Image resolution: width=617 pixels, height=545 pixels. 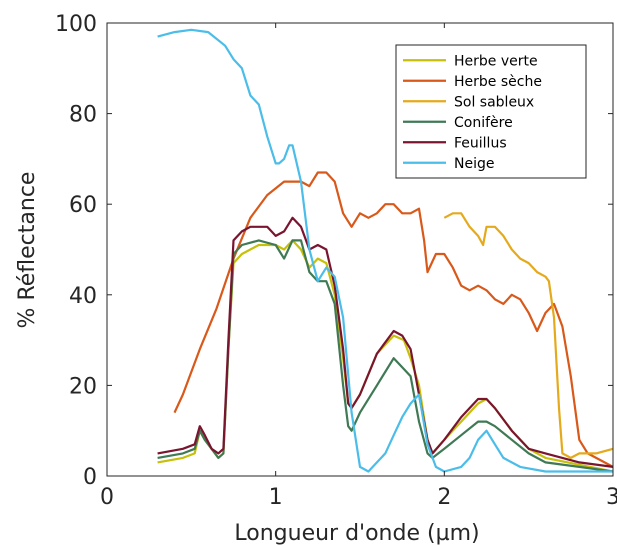 I want to click on legend-label-4: Feuillus, so click(x=480, y=143).